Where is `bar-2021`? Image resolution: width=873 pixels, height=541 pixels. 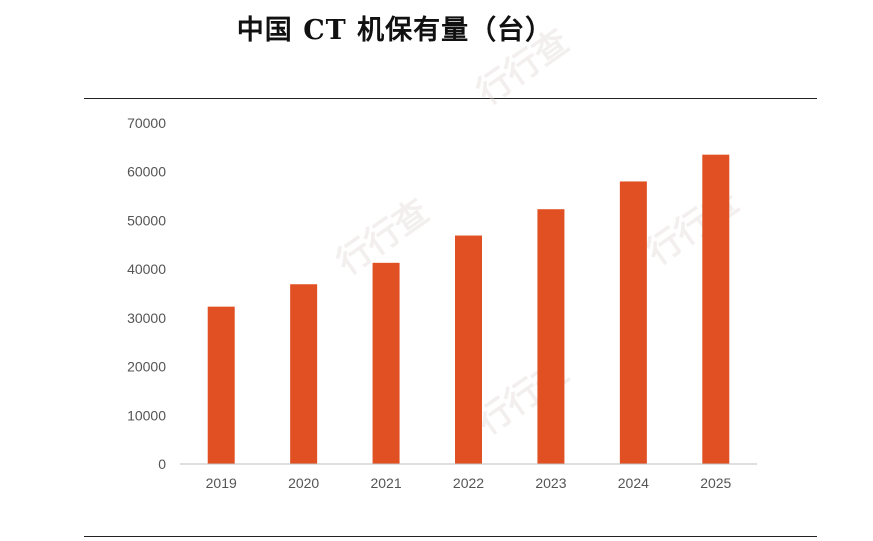 bar-2021 is located at coordinates (386, 363).